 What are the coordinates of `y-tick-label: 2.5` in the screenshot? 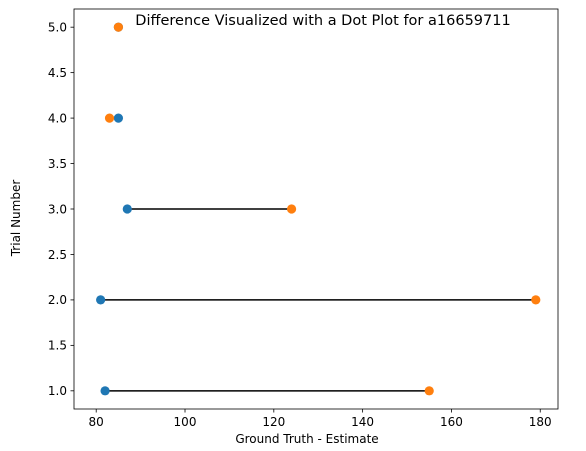 It's located at (57, 255).